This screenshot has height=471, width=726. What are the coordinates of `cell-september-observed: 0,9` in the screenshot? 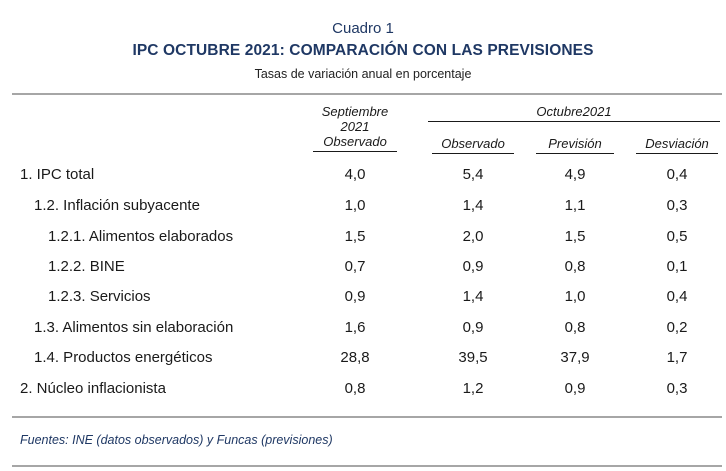 It's located at (355, 296).